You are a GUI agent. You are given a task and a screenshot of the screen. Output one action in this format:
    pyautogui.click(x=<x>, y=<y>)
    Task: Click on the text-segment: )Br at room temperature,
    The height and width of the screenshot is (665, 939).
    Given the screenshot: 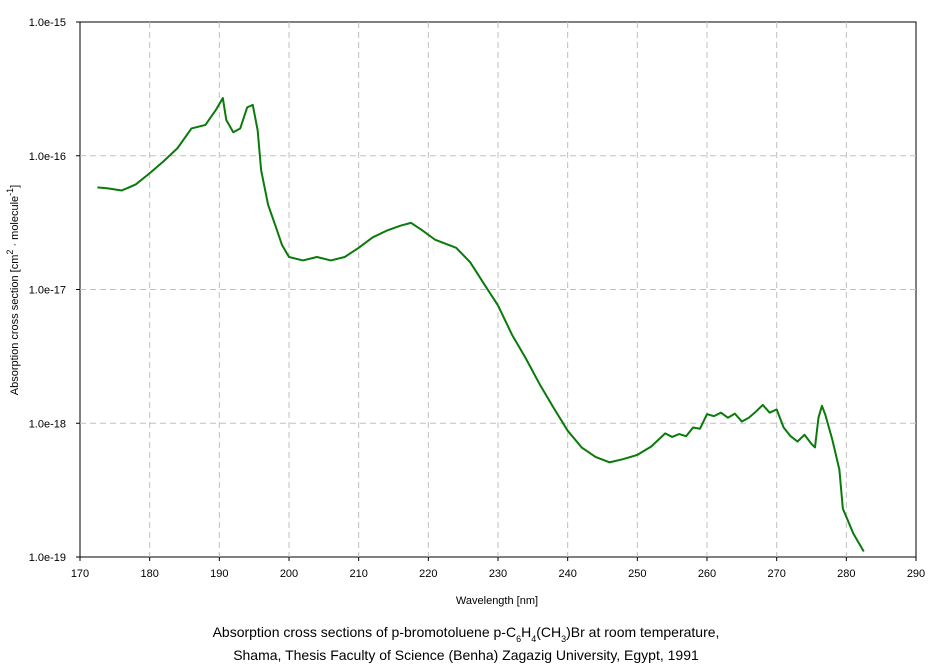 What is the action you would take?
    pyautogui.click(x=642, y=632)
    